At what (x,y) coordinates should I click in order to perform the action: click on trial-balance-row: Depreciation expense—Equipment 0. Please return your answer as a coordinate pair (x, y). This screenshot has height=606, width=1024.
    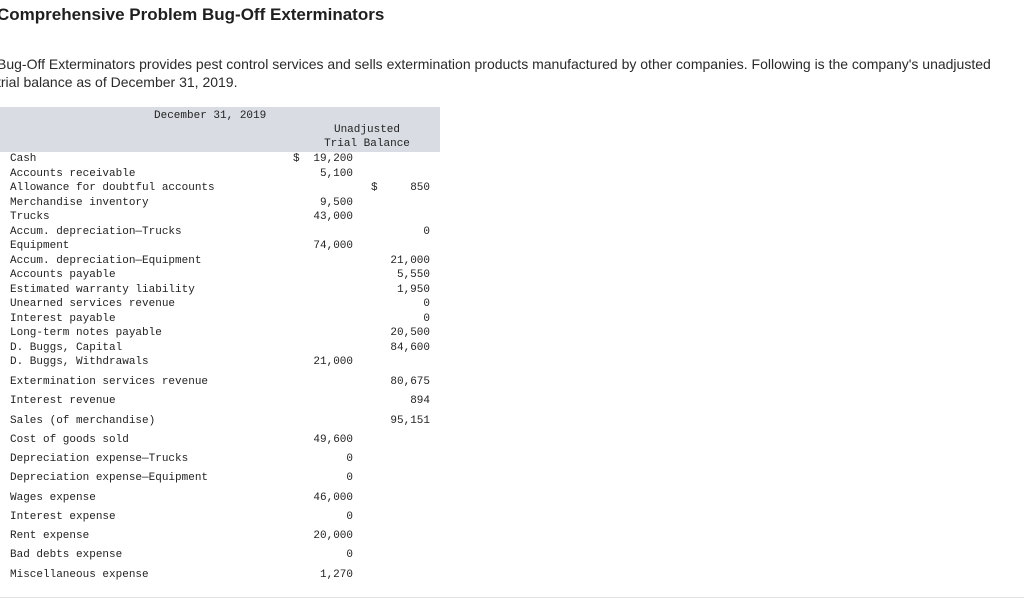
    Looking at the image, I should click on (220, 478).